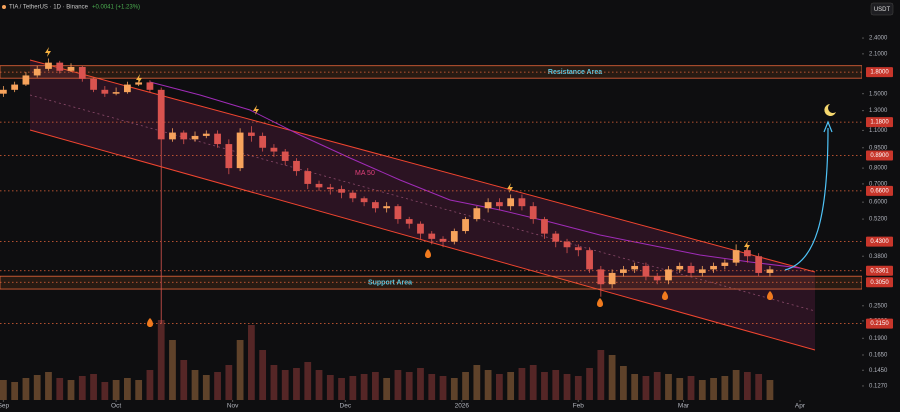  What do you see at coordinates (878, 257) in the screenshot?
I see `y-tick-label: 0.3800` at bounding box center [878, 257].